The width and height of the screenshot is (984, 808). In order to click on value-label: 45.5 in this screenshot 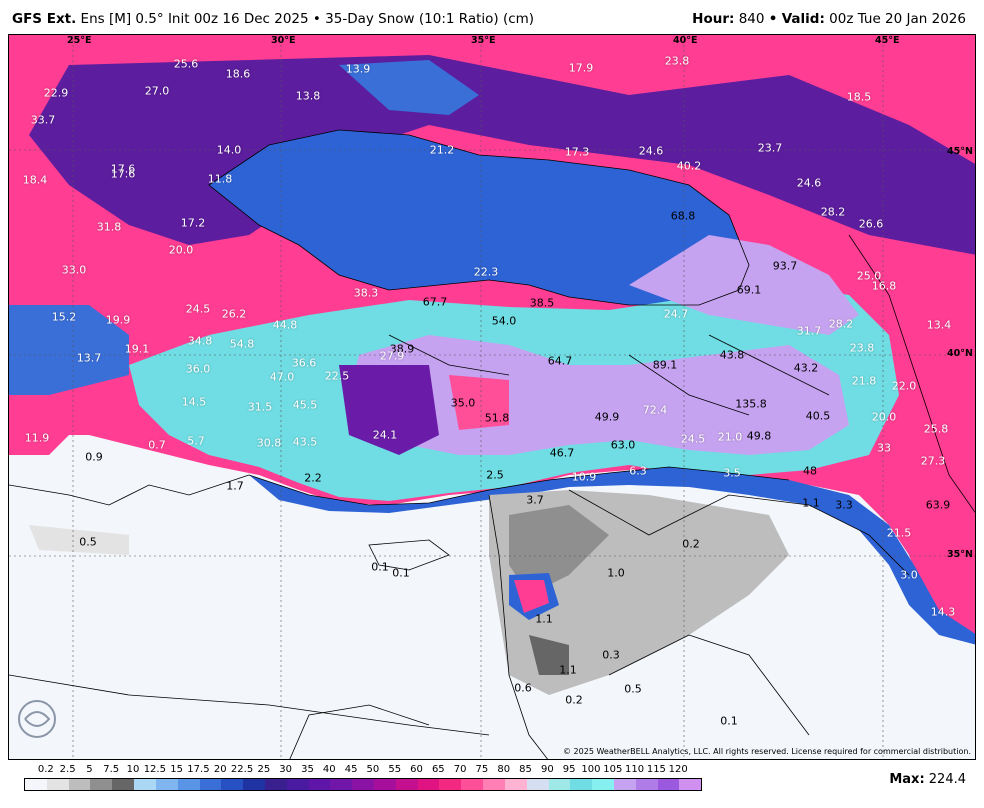, I will do `click(305, 405)`.